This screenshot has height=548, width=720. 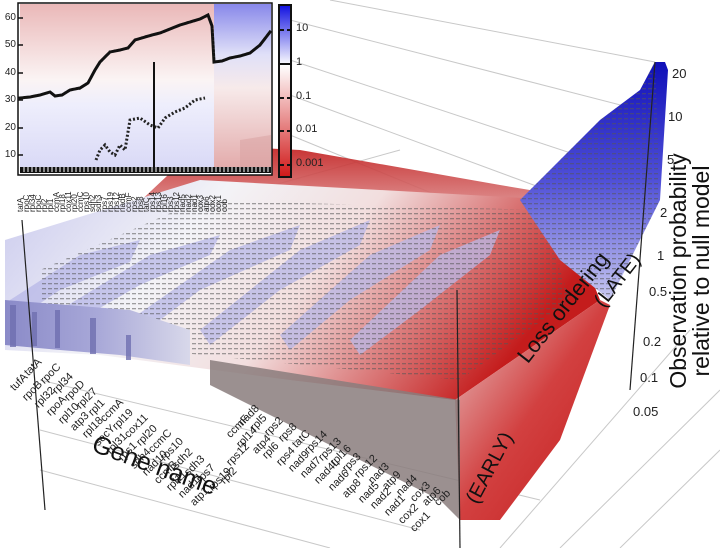 What do you see at coordinates (678, 271) in the screenshot?
I see `z-axis-title-line1: Observation probability` at bounding box center [678, 271].